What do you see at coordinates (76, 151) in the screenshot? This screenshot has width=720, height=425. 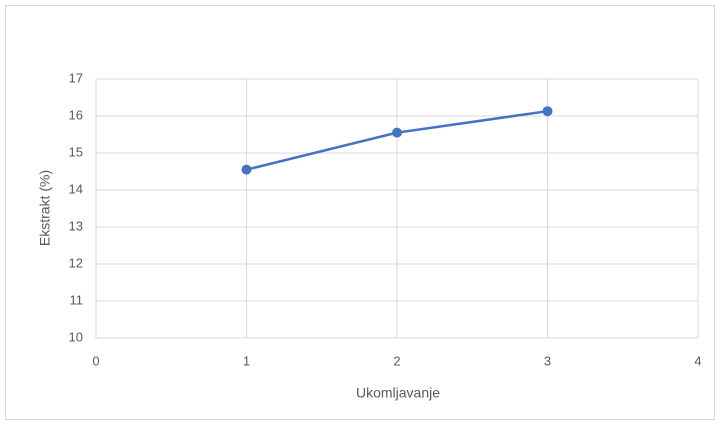 I see `y-tick-label: 15` at bounding box center [76, 151].